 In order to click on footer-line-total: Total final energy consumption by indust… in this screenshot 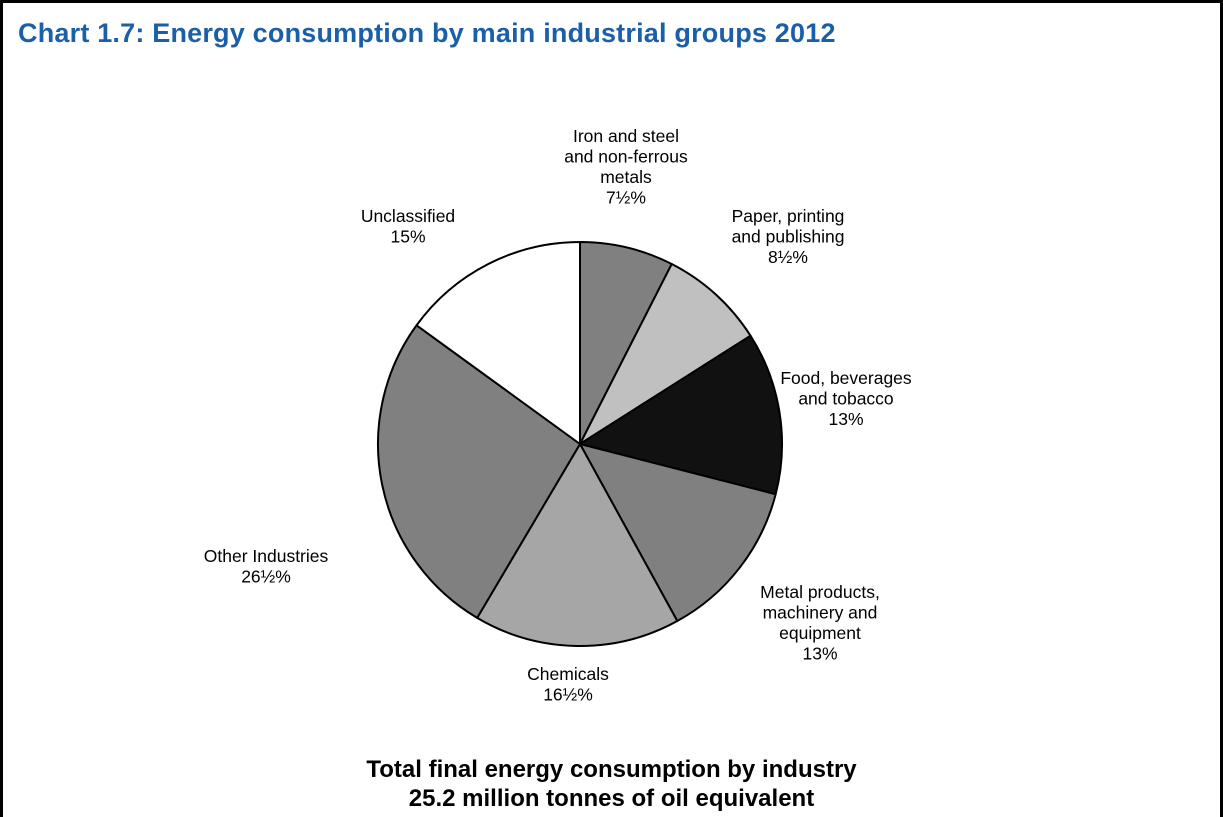, I will do `click(611, 769)`.